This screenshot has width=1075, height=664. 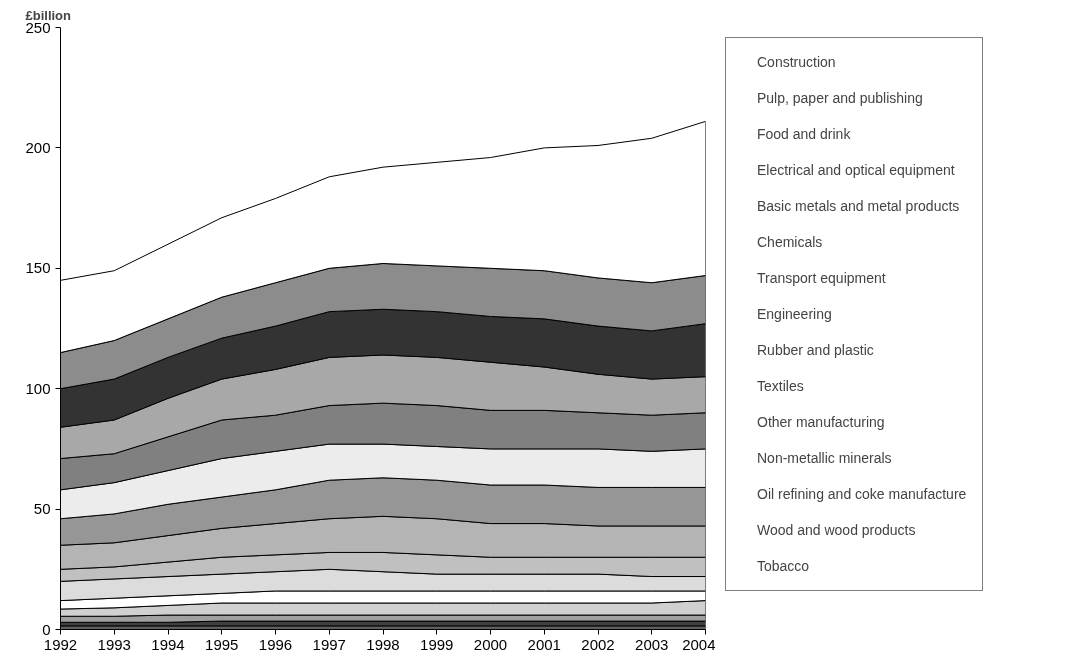 I want to click on y-tick-label: 0, so click(x=46, y=629).